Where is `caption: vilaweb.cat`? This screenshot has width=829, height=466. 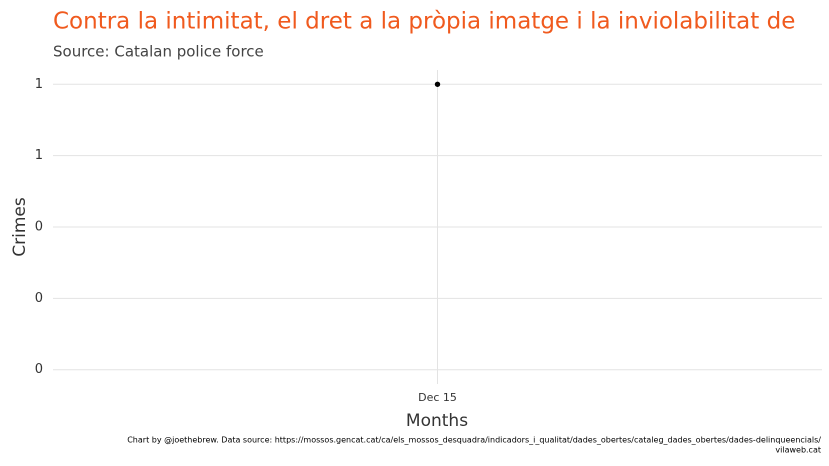
caption: vilaweb.cat is located at coordinates (798, 450).